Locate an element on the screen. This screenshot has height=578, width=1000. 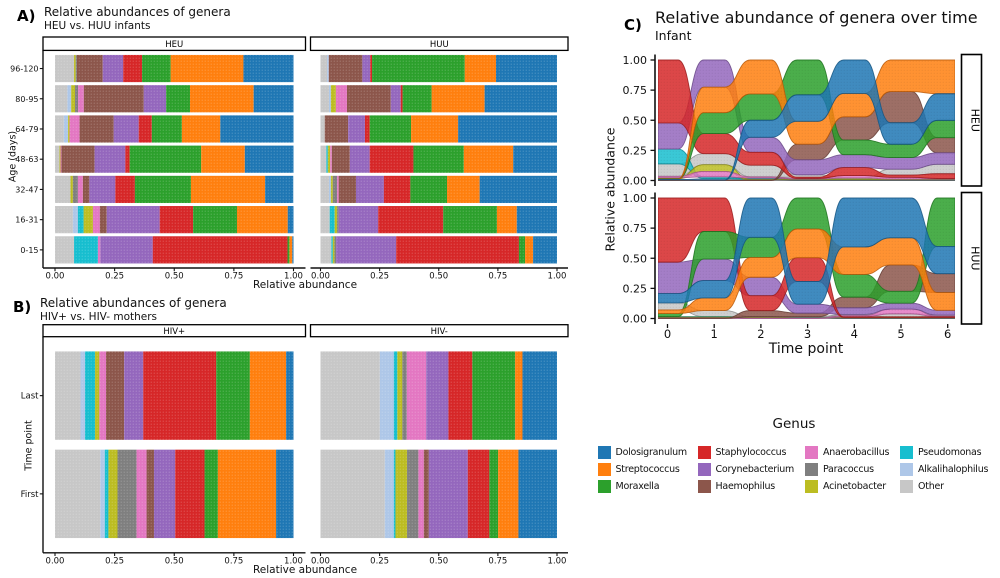
panel-b-title: Relative abundances of genera is located at coordinates (133, 303).